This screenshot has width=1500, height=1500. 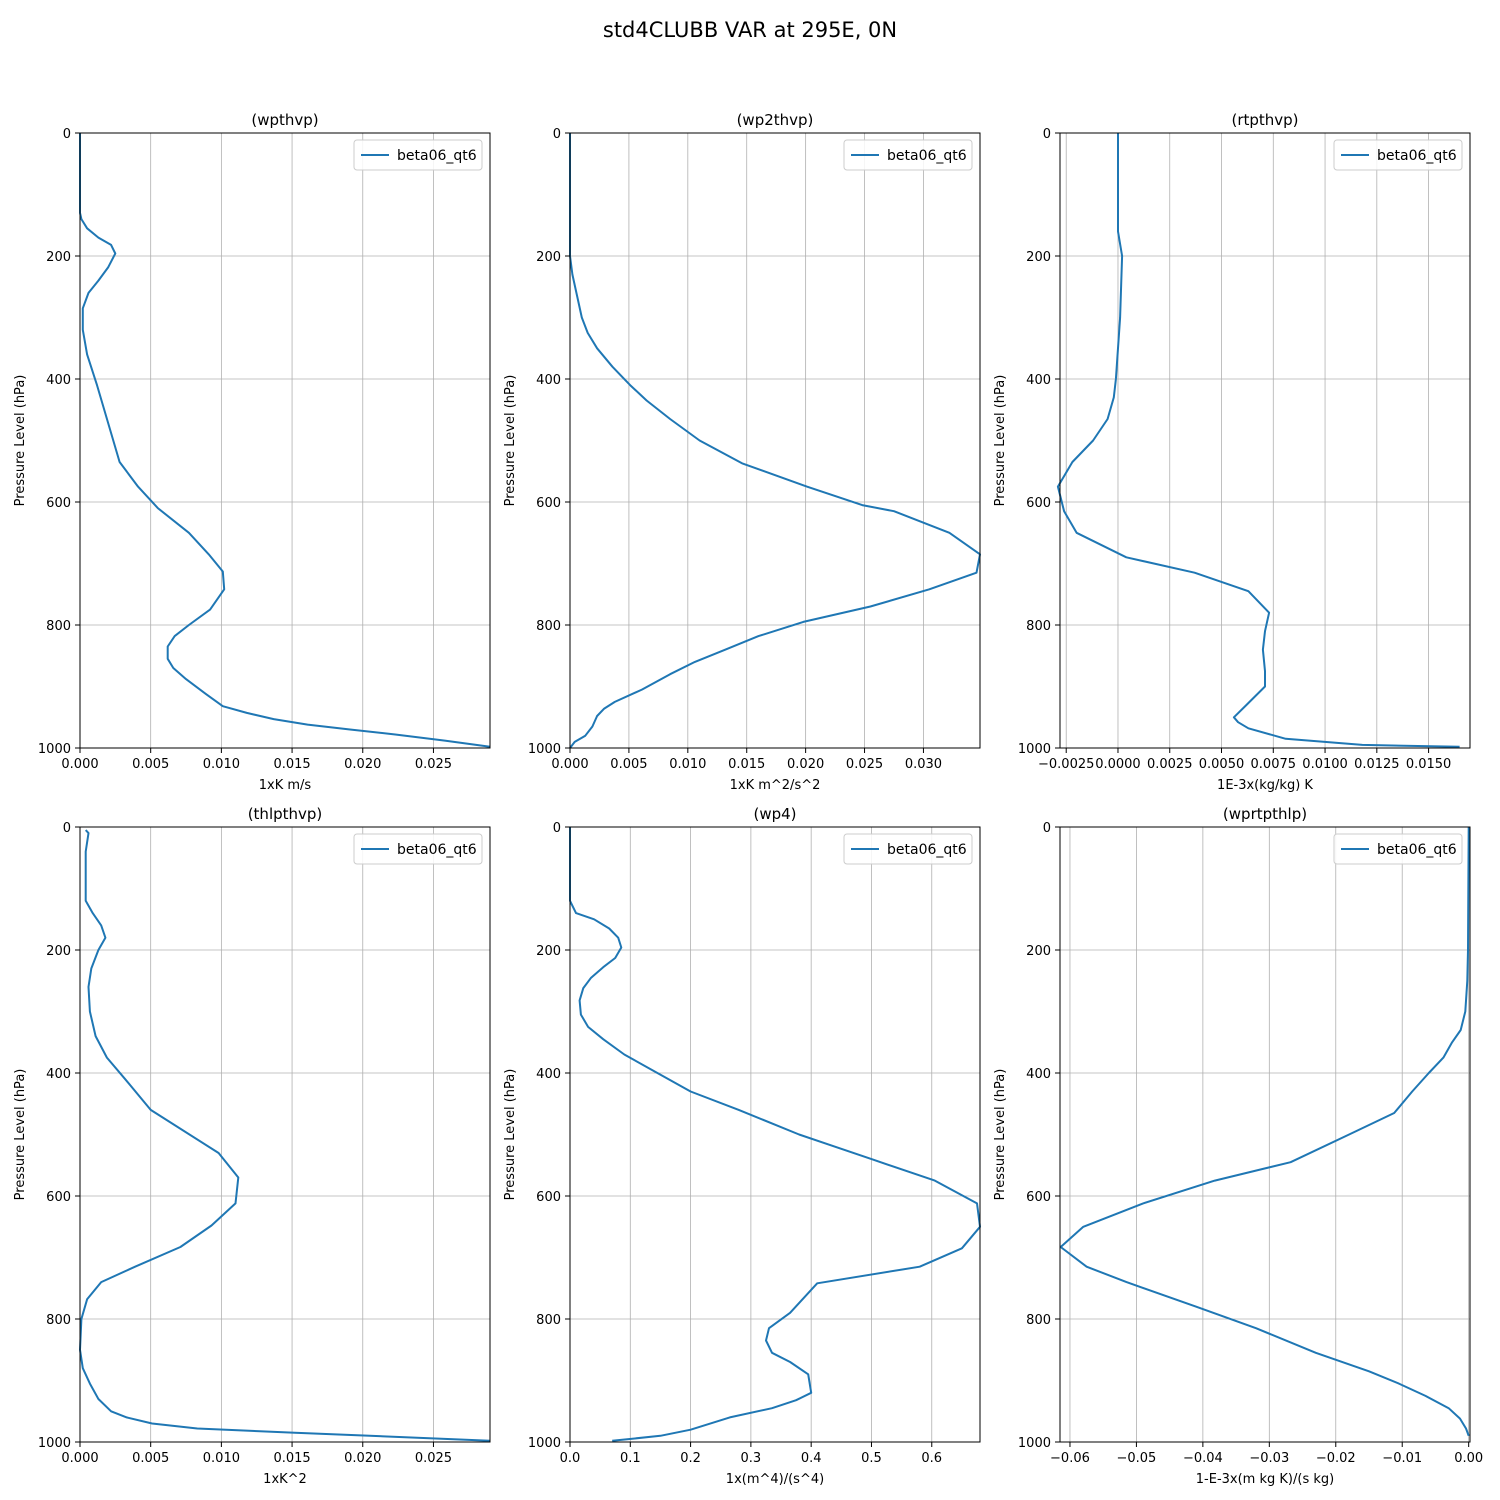 I want to click on x-tick-label: 0.6, so click(x=931, y=1458).